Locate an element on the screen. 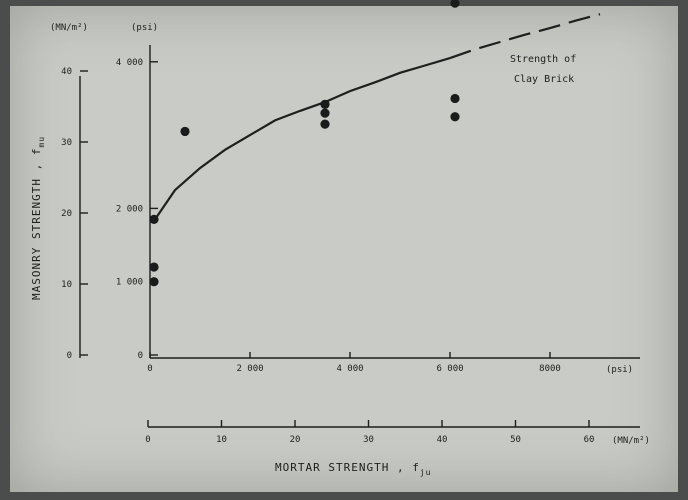 This screenshot has height=500, width=688. trend-curve-solid is located at coordinates (302, 139).